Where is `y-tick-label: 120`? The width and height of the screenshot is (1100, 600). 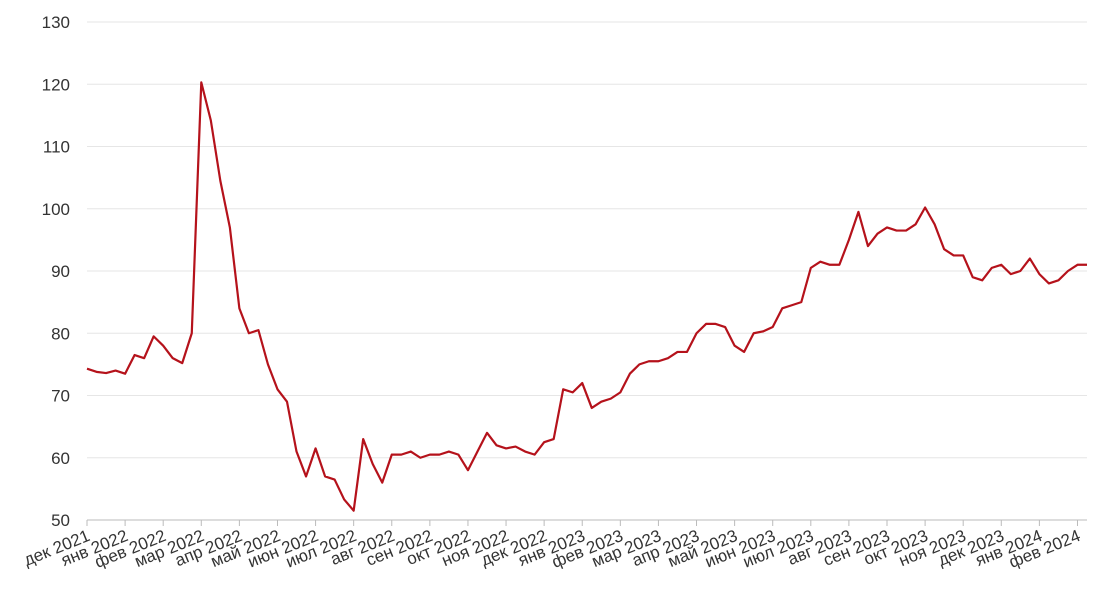
y-tick-label: 120 is located at coordinates (56, 84).